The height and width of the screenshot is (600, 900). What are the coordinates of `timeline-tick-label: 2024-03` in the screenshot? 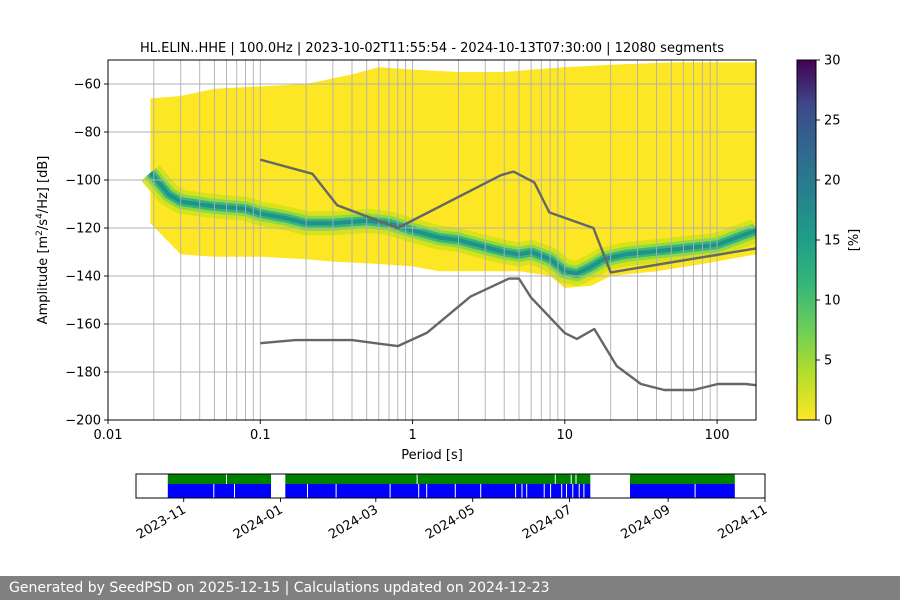 It's located at (353, 522).